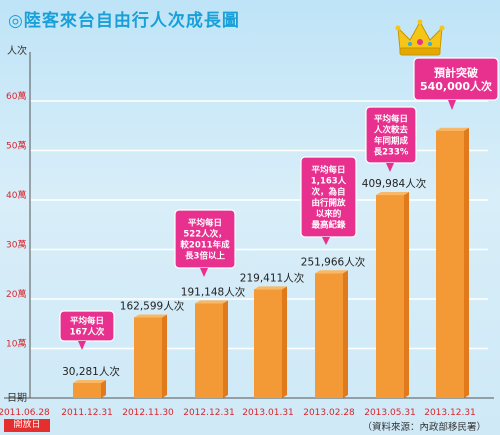  I want to click on data-label: 219,411人次, so click(272, 277).